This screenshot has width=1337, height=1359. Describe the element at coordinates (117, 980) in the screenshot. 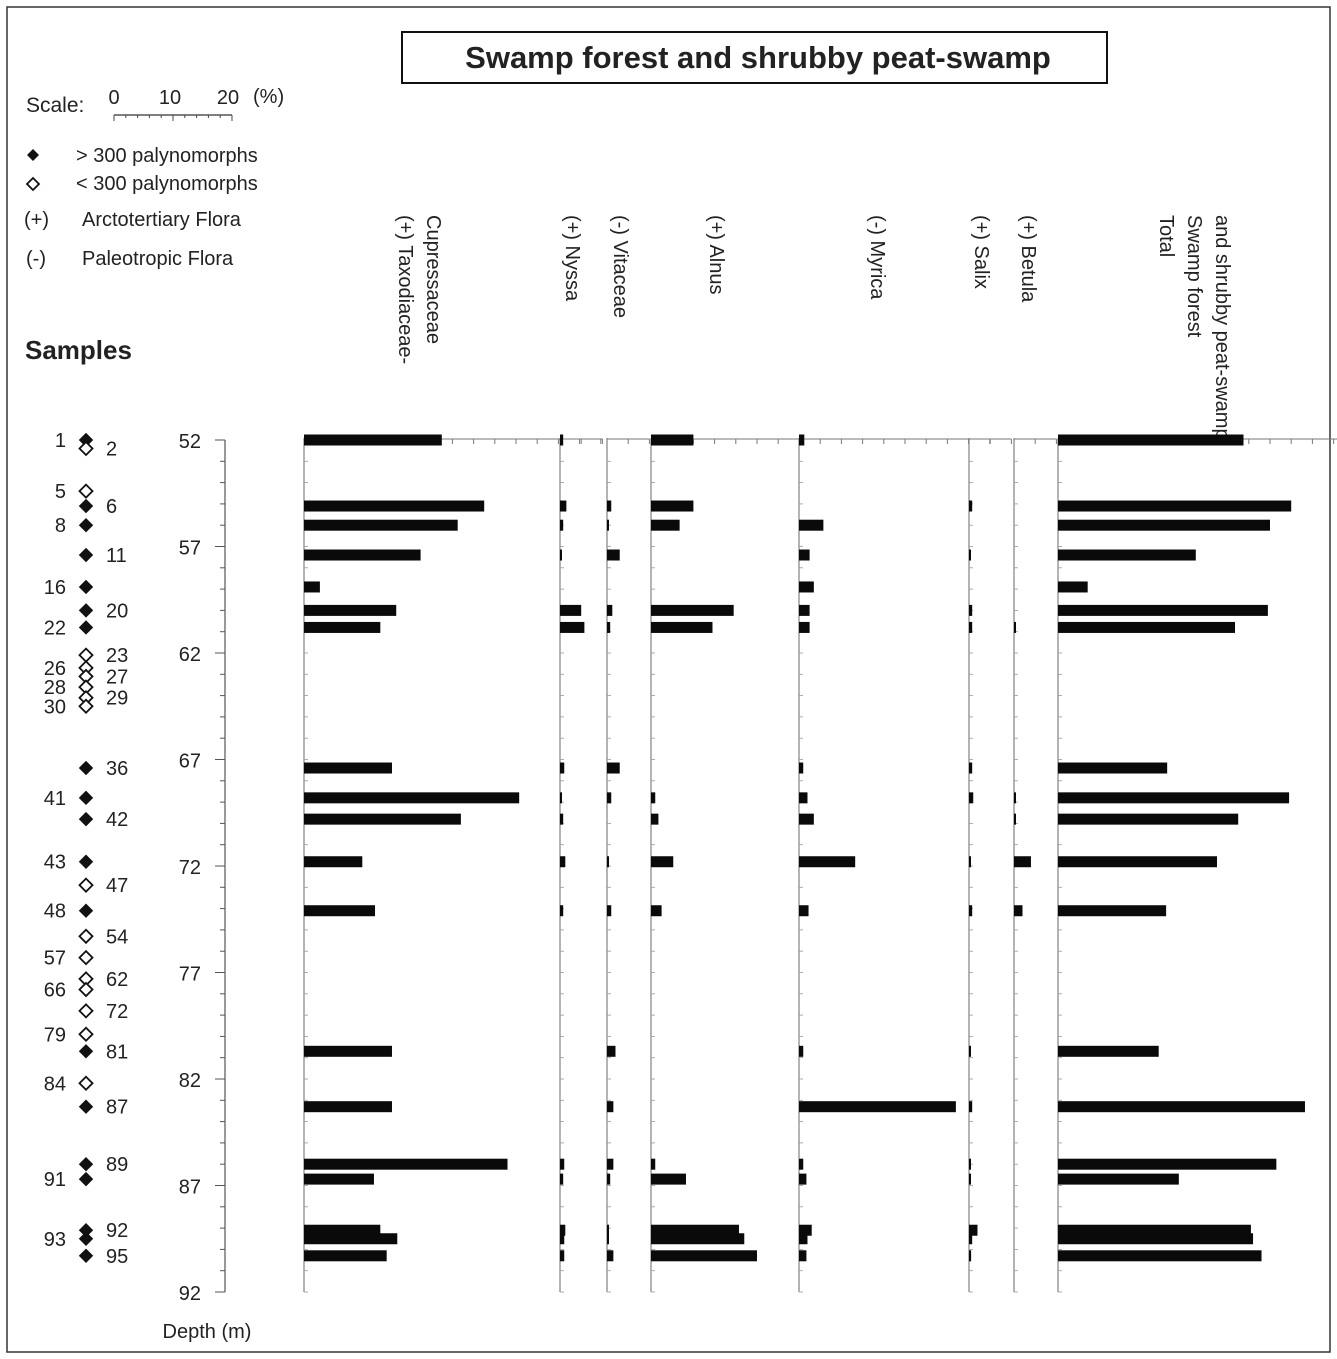

I see `sample-label: 62` at that location.